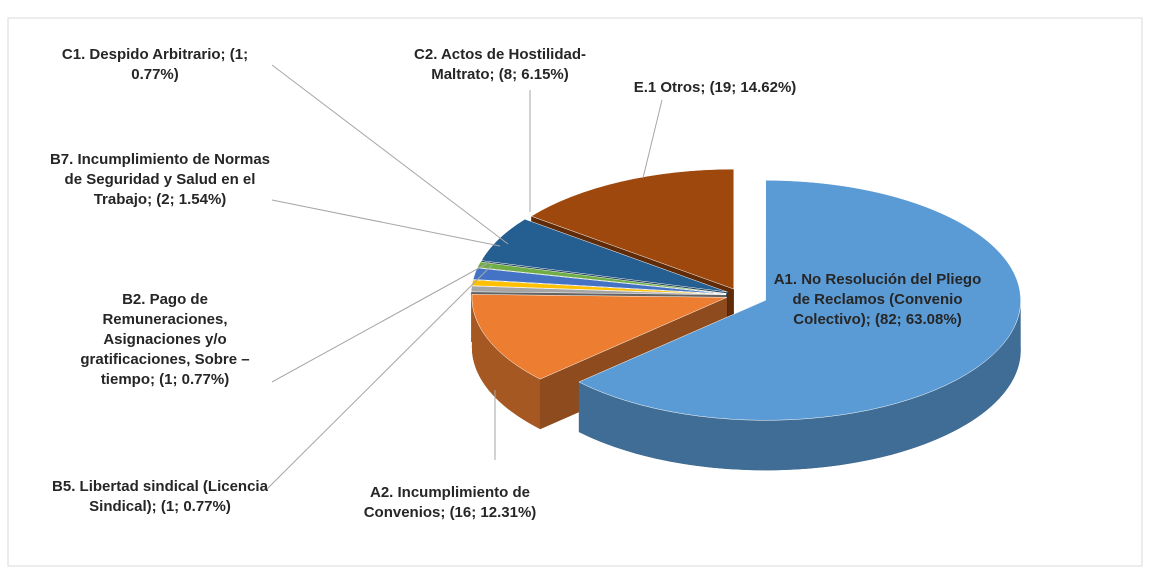 The width and height of the screenshot is (1151, 576). Describe the element at coordinates (669, 87) in the screenshot. I see `category-label: E.1 Otros;` at that location.